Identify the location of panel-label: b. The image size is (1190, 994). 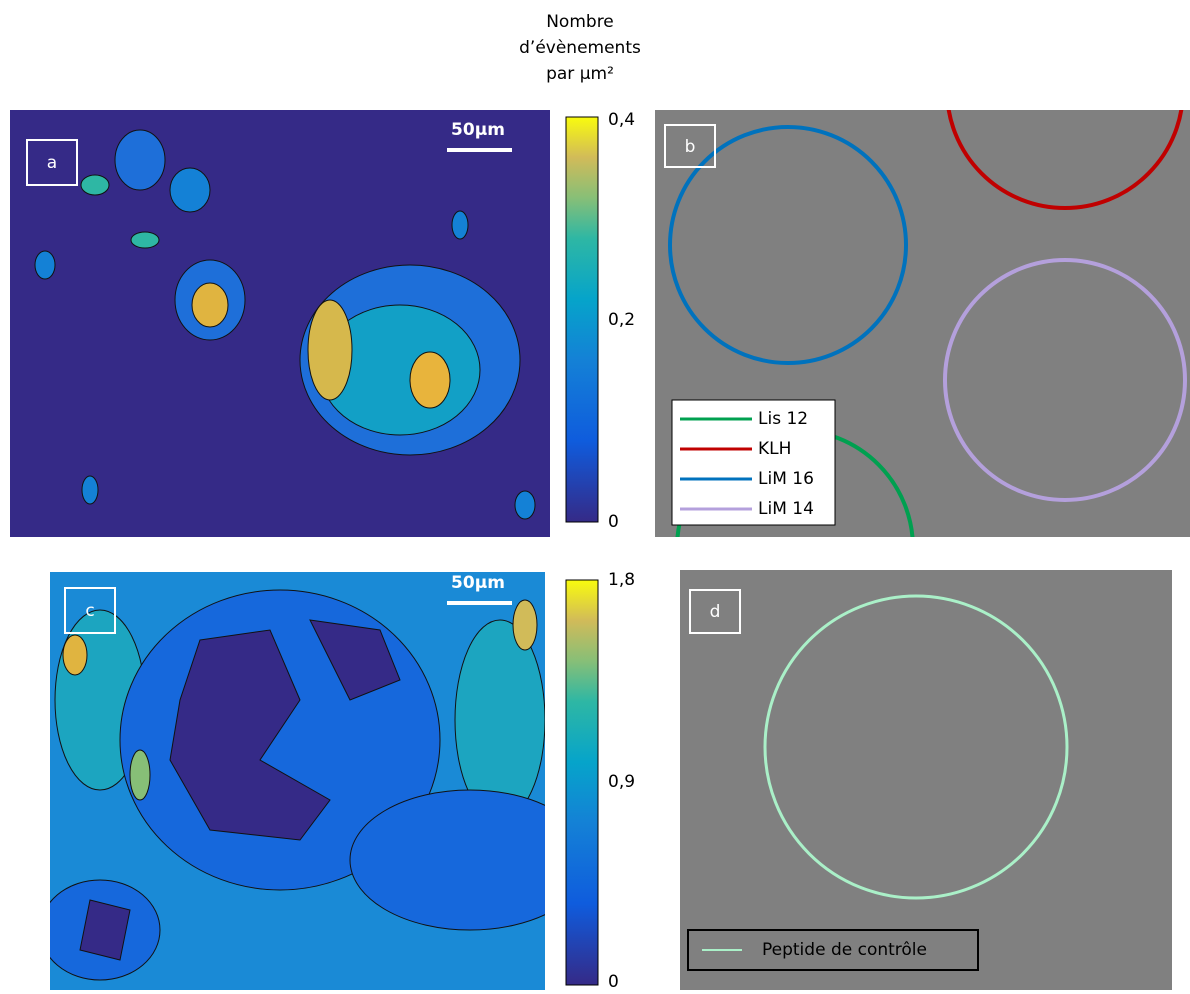
(690, 147).